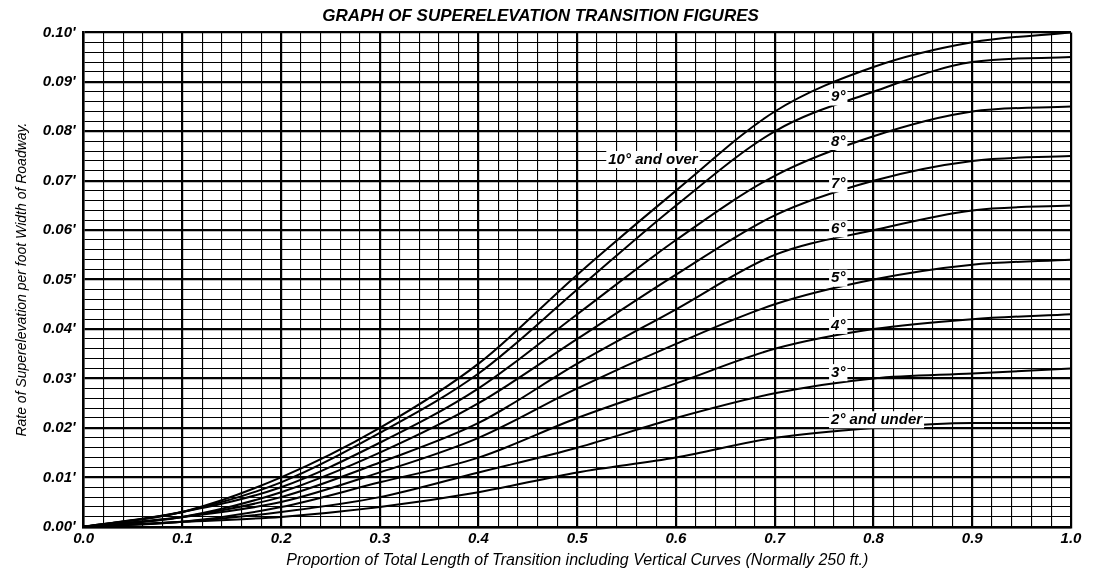 The height and width of the screenshot is (574, 1093). What do you see at coordinates (59, 31) in the screenshot?
I see `y-tick-label: 0.10'` at bounding box center [59, 31].